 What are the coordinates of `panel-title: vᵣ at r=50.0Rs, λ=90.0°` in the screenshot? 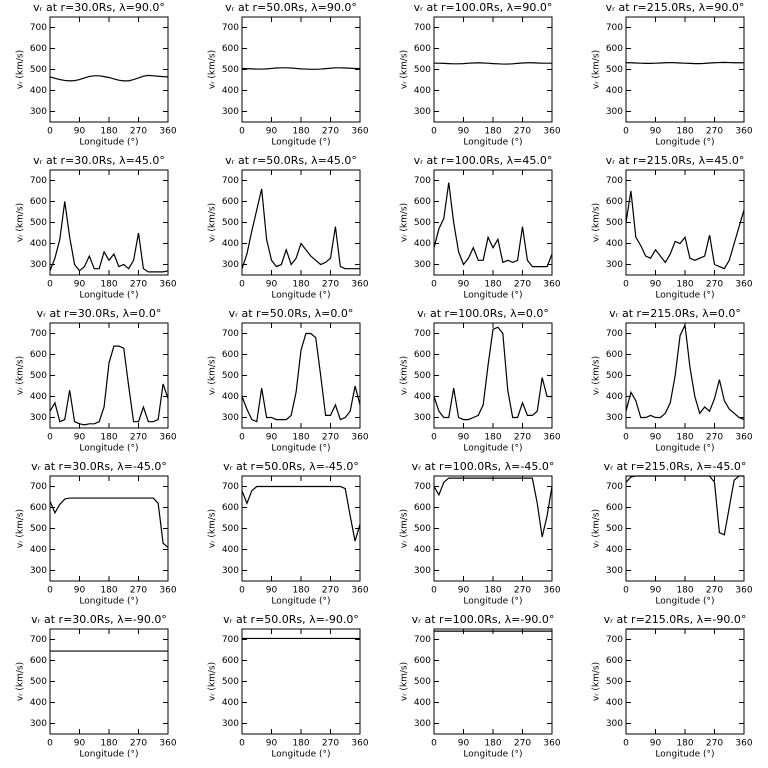 It's located at (291, 7).